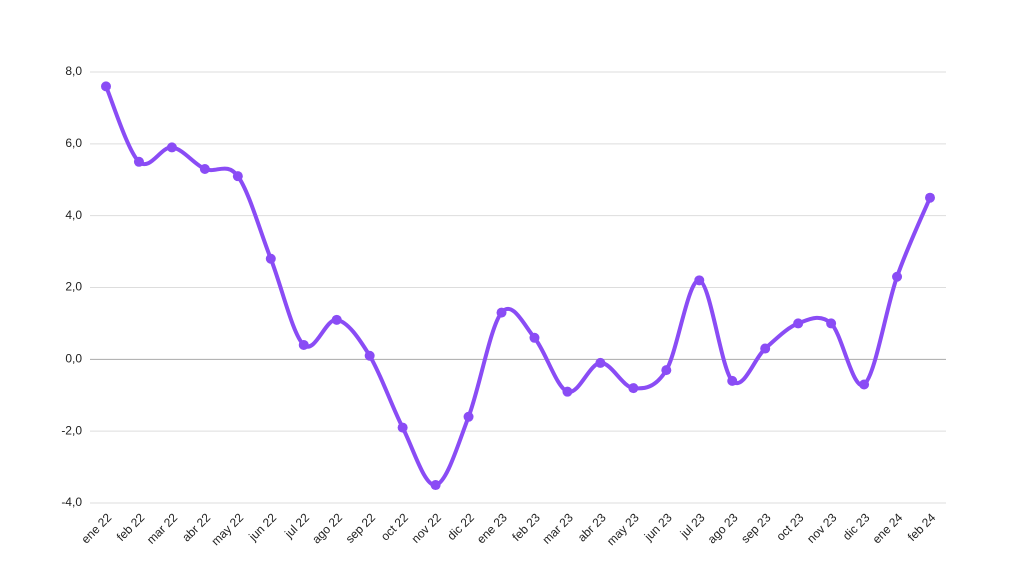 The width and height of the screenshot is (1024, 576). Describe the element at coordinates (73, 287) in the screenshot. I see `y-tick-label: 2,0` at that location.